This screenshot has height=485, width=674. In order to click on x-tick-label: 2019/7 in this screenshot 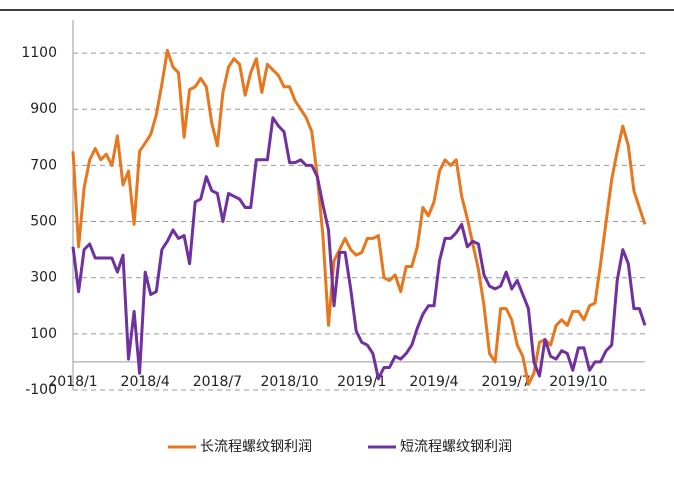, I will do `click(506, 382)`.